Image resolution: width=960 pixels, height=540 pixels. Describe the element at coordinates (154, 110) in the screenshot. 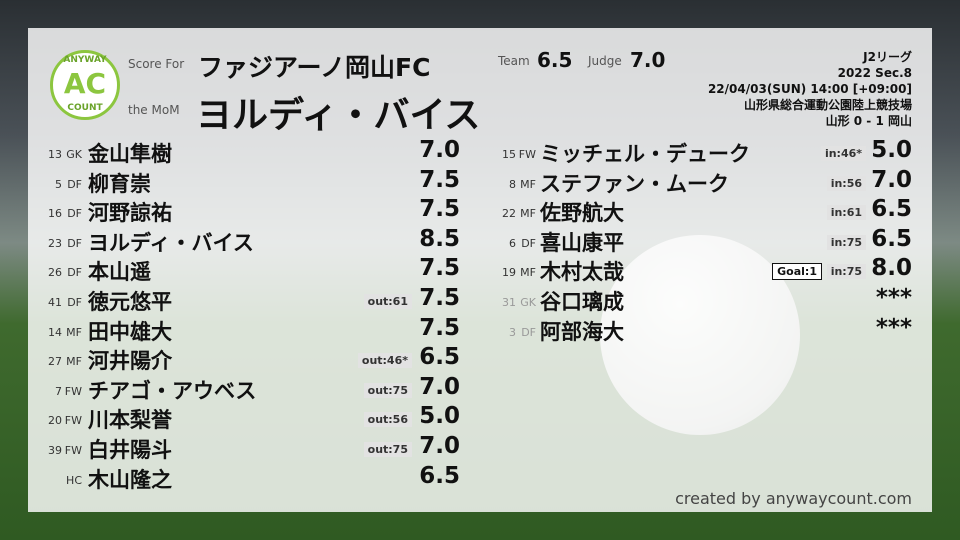

I see `mom-label: the MoM` at that location.